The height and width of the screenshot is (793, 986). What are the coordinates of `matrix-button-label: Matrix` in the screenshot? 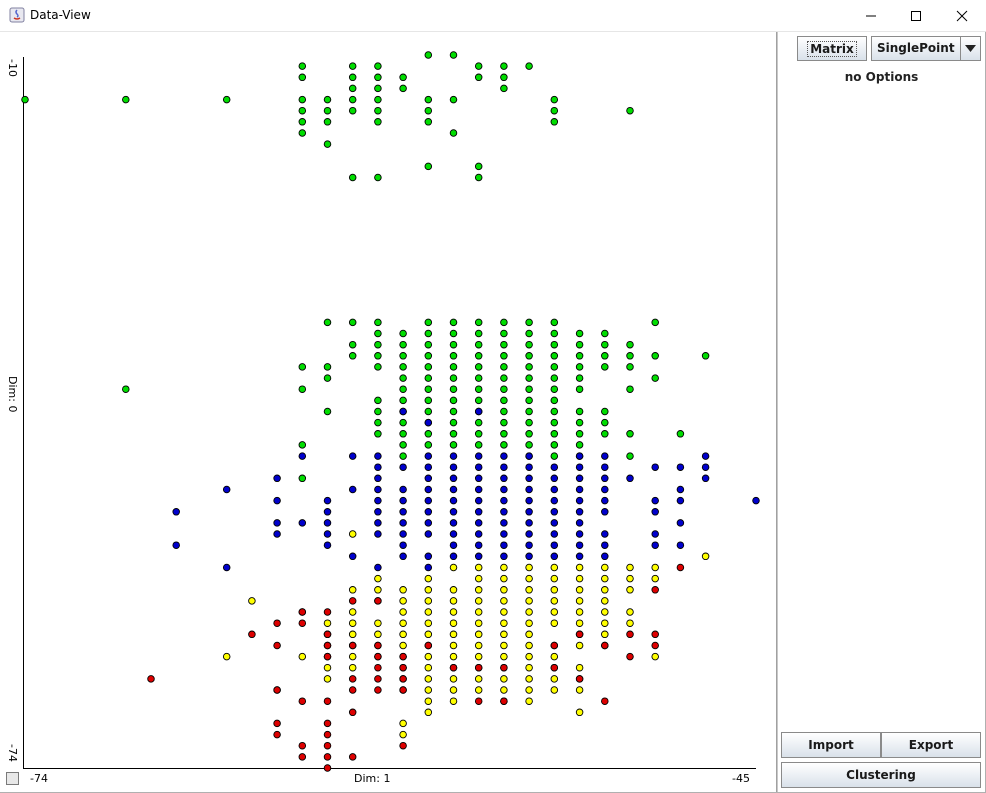 It's located at (832, 48).